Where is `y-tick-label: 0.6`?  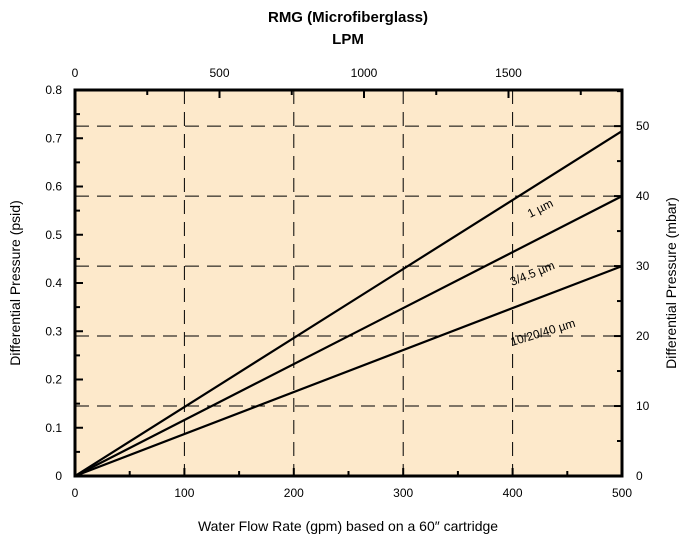 y-tick-label: 0.6 is located at coordinates (53, 187).